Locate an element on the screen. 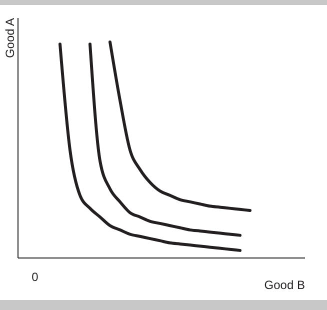  y-axis-title: Good A is located at coordinates (10, 38).